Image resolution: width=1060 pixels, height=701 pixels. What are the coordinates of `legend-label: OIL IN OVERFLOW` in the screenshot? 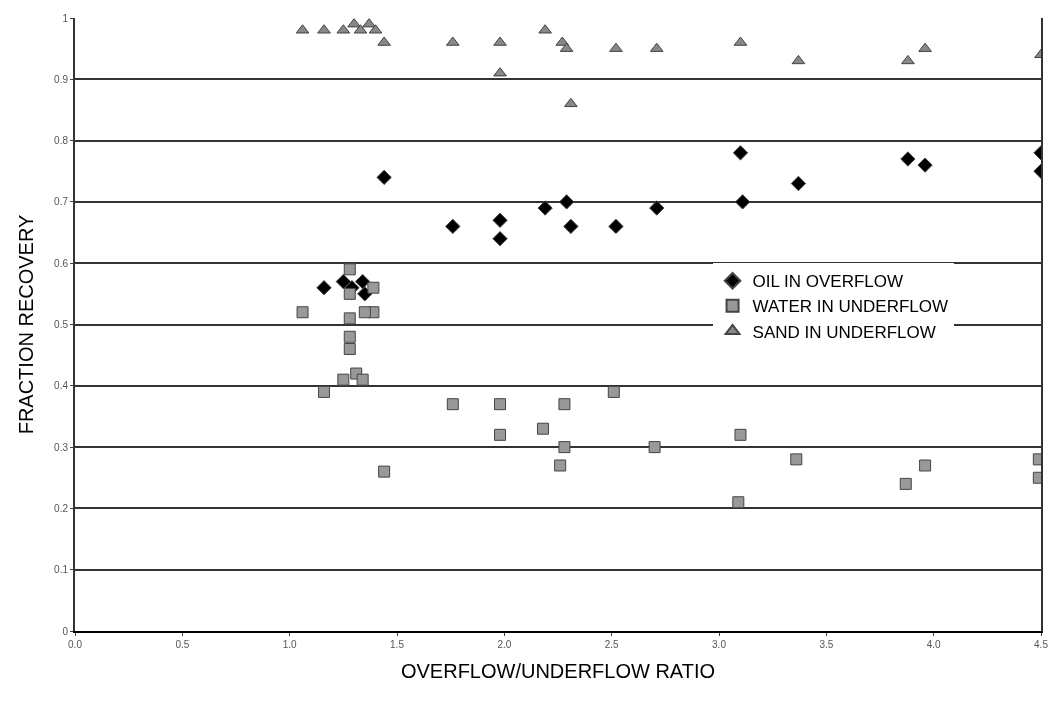 It's located at (828, 282).